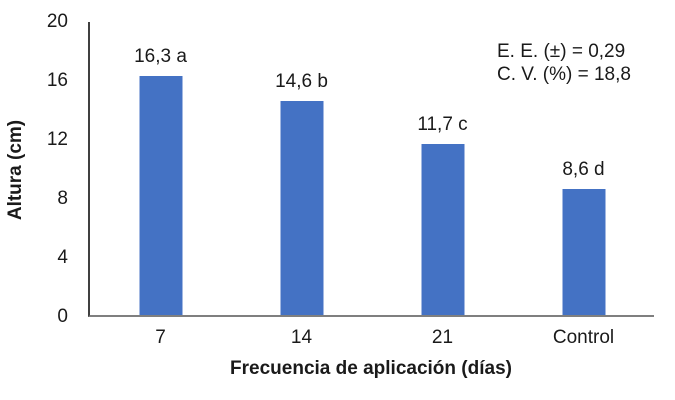 Image resolution: width=675 pixels, height=400 pixels. I want to click on x-axis-title: Frecuencia de aplicación (días), so click(371, 368).